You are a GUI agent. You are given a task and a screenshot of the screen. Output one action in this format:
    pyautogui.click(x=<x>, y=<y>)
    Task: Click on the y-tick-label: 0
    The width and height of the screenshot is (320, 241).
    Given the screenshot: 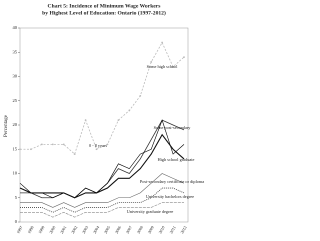 What is the action you would take?
    pyautogui.click(x=16, y=221)
    